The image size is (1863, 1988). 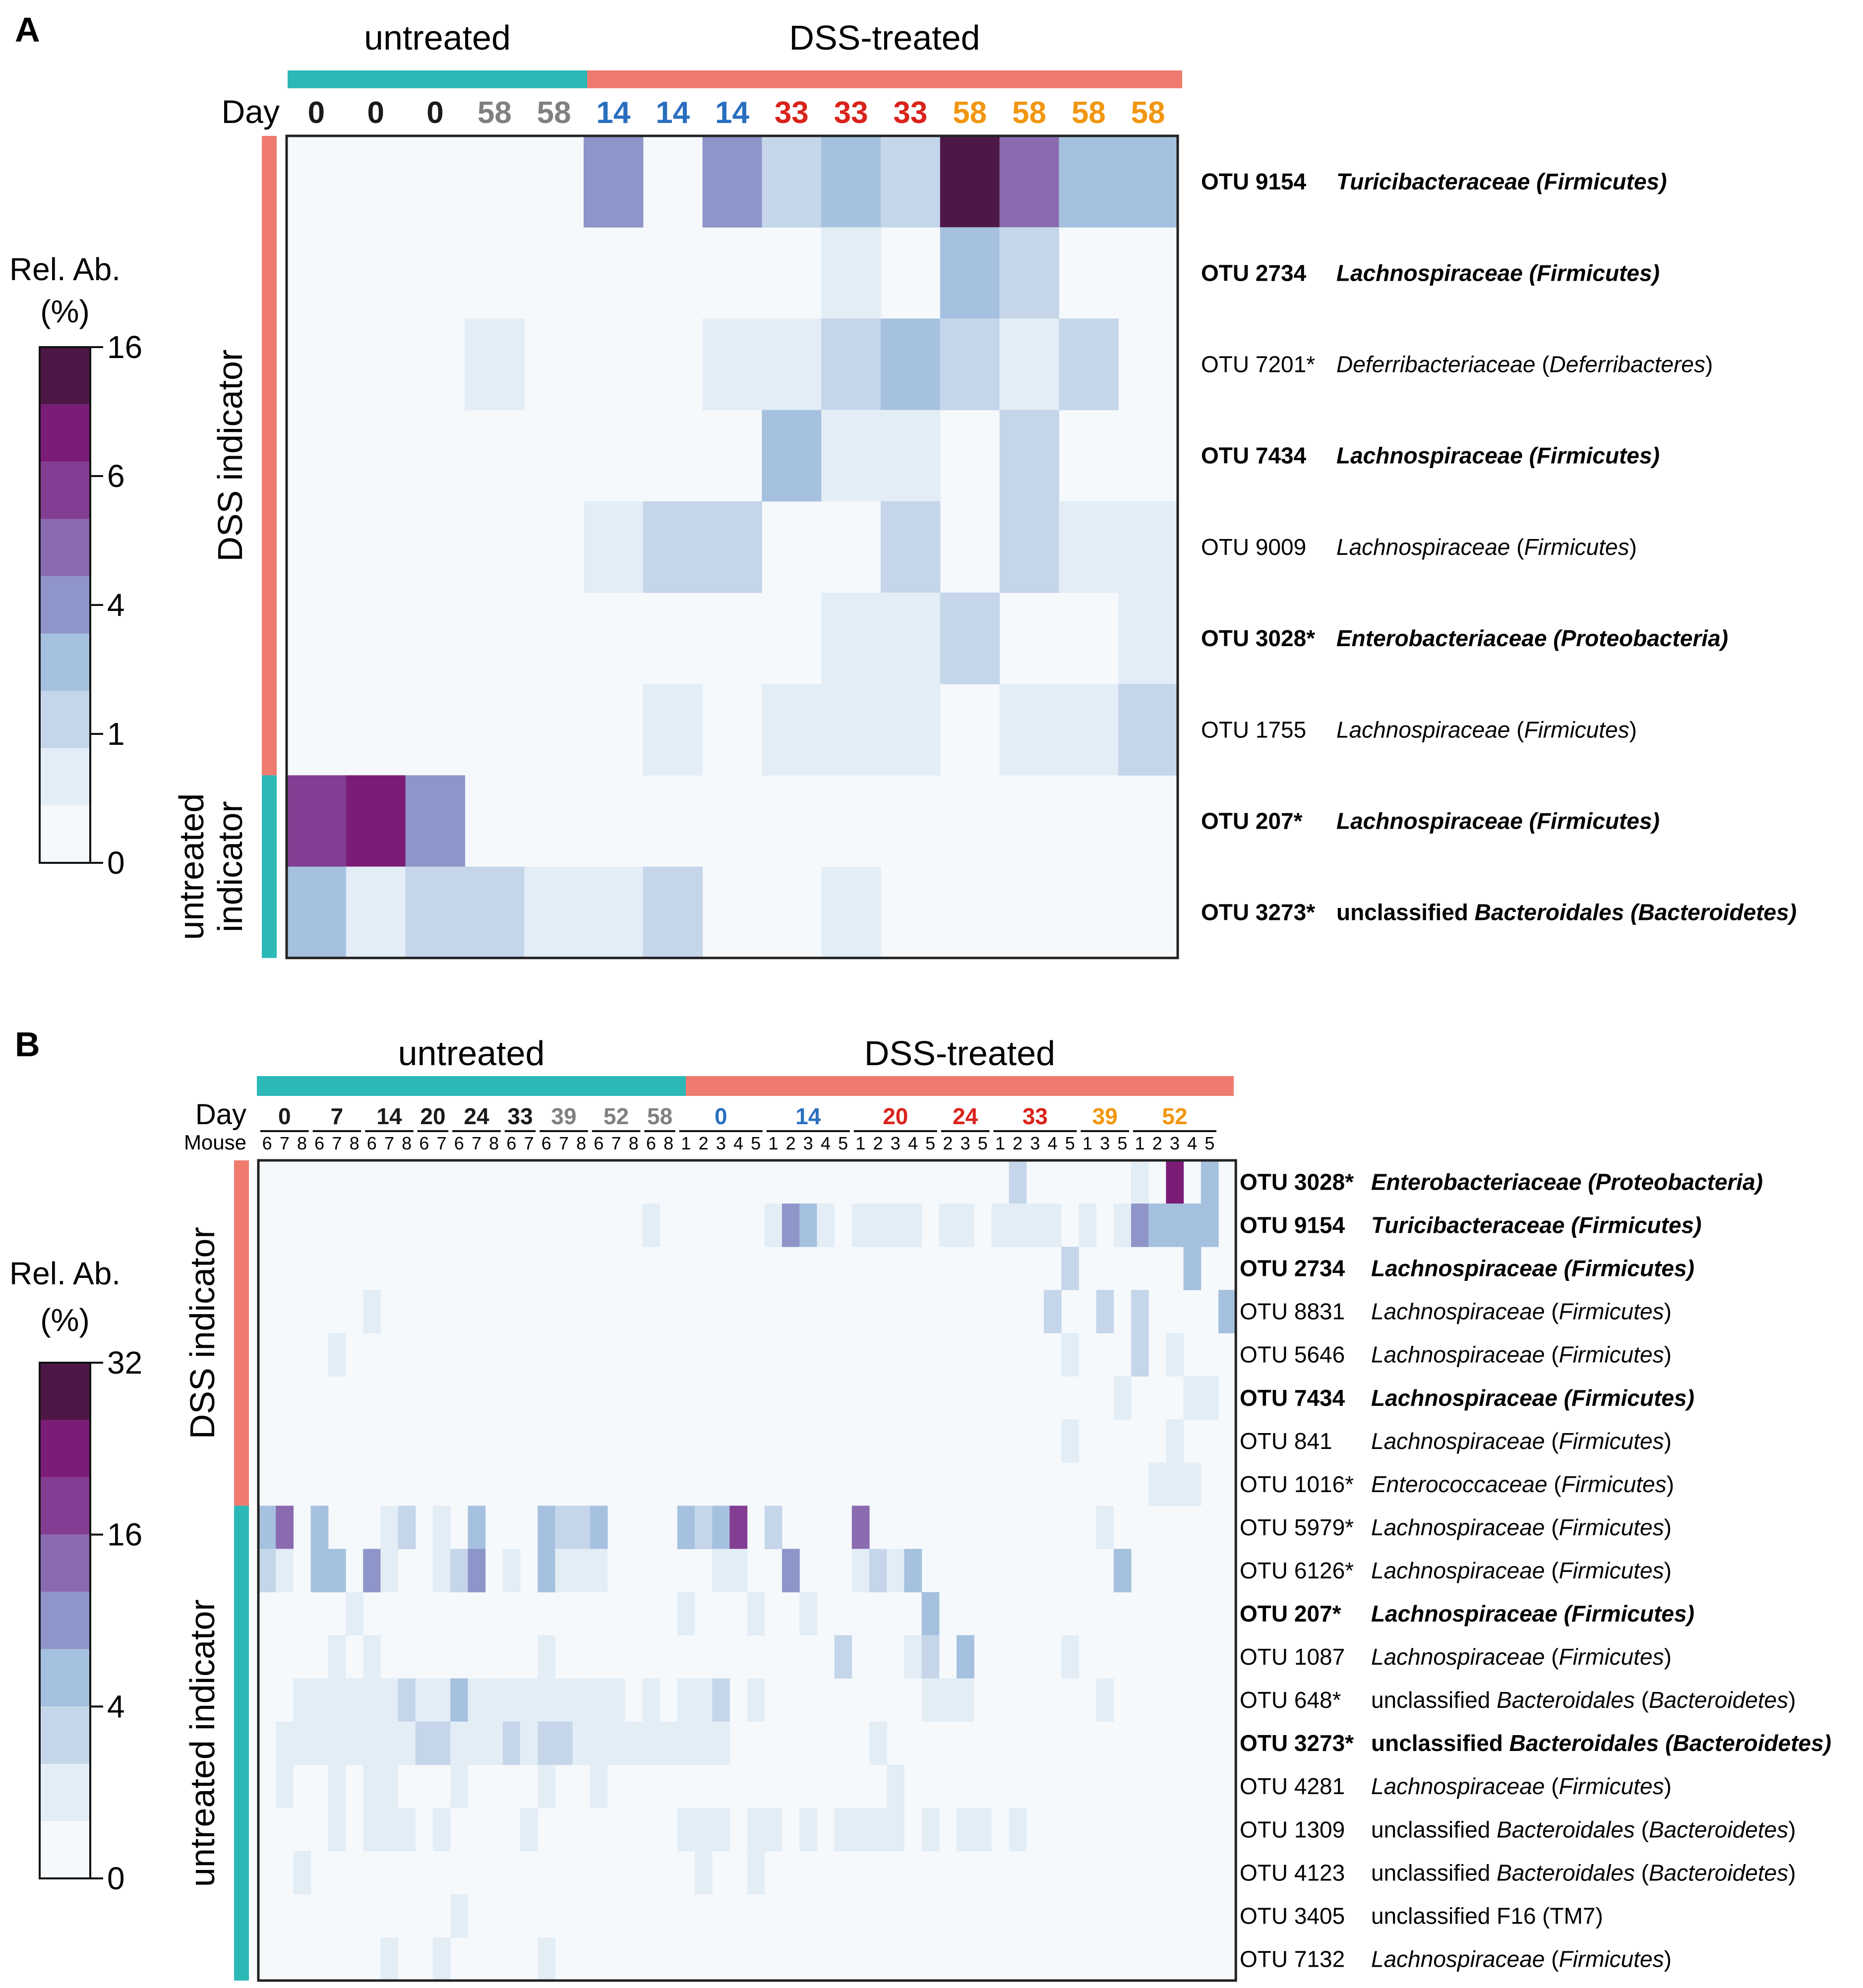 I want to click on otu-id: OTU 1016*, so click(x=1297, y=1484).